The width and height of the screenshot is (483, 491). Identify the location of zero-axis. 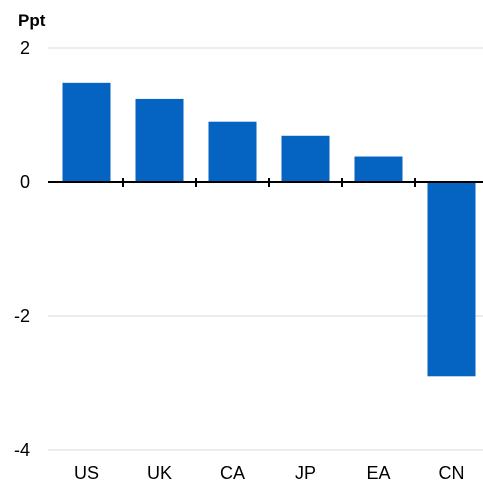
(265, 182).